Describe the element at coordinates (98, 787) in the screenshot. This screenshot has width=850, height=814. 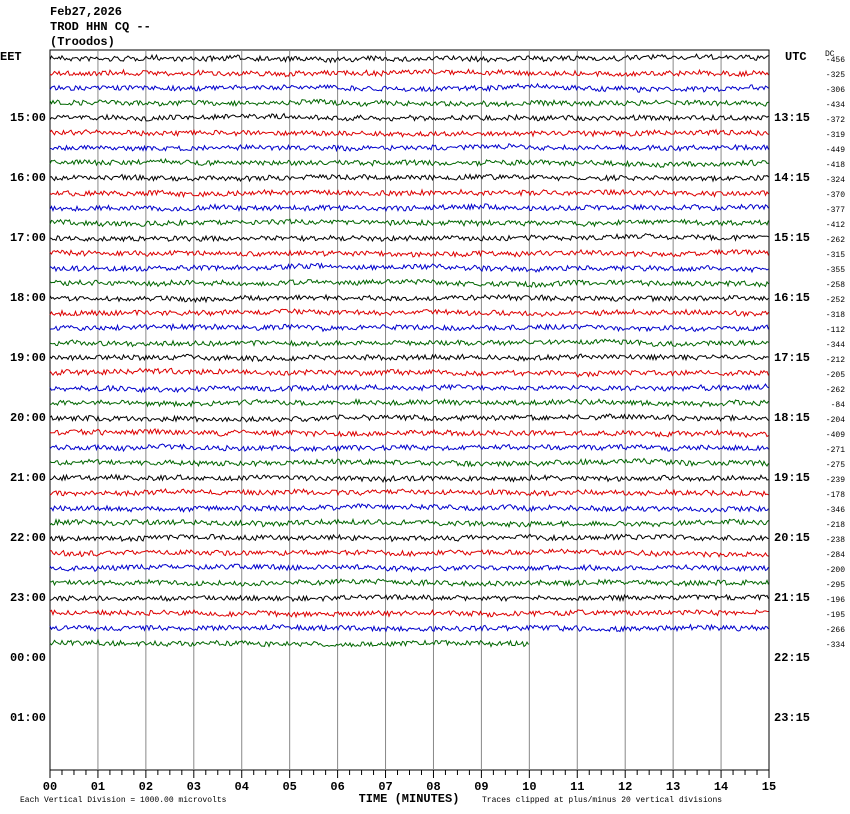
I see `x-tick-label: 01` at that location.